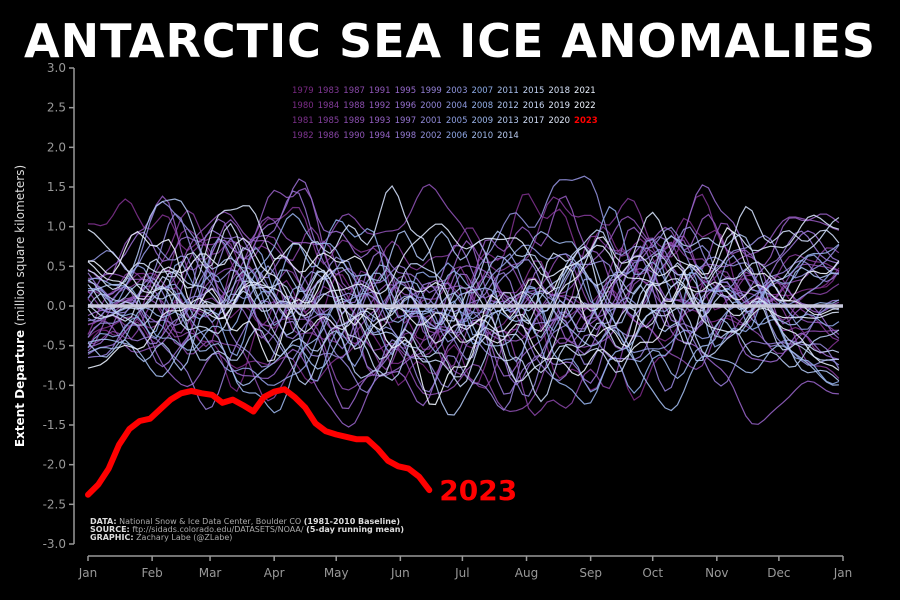  I want to click on x-tick-label: May, so click(336, 573).